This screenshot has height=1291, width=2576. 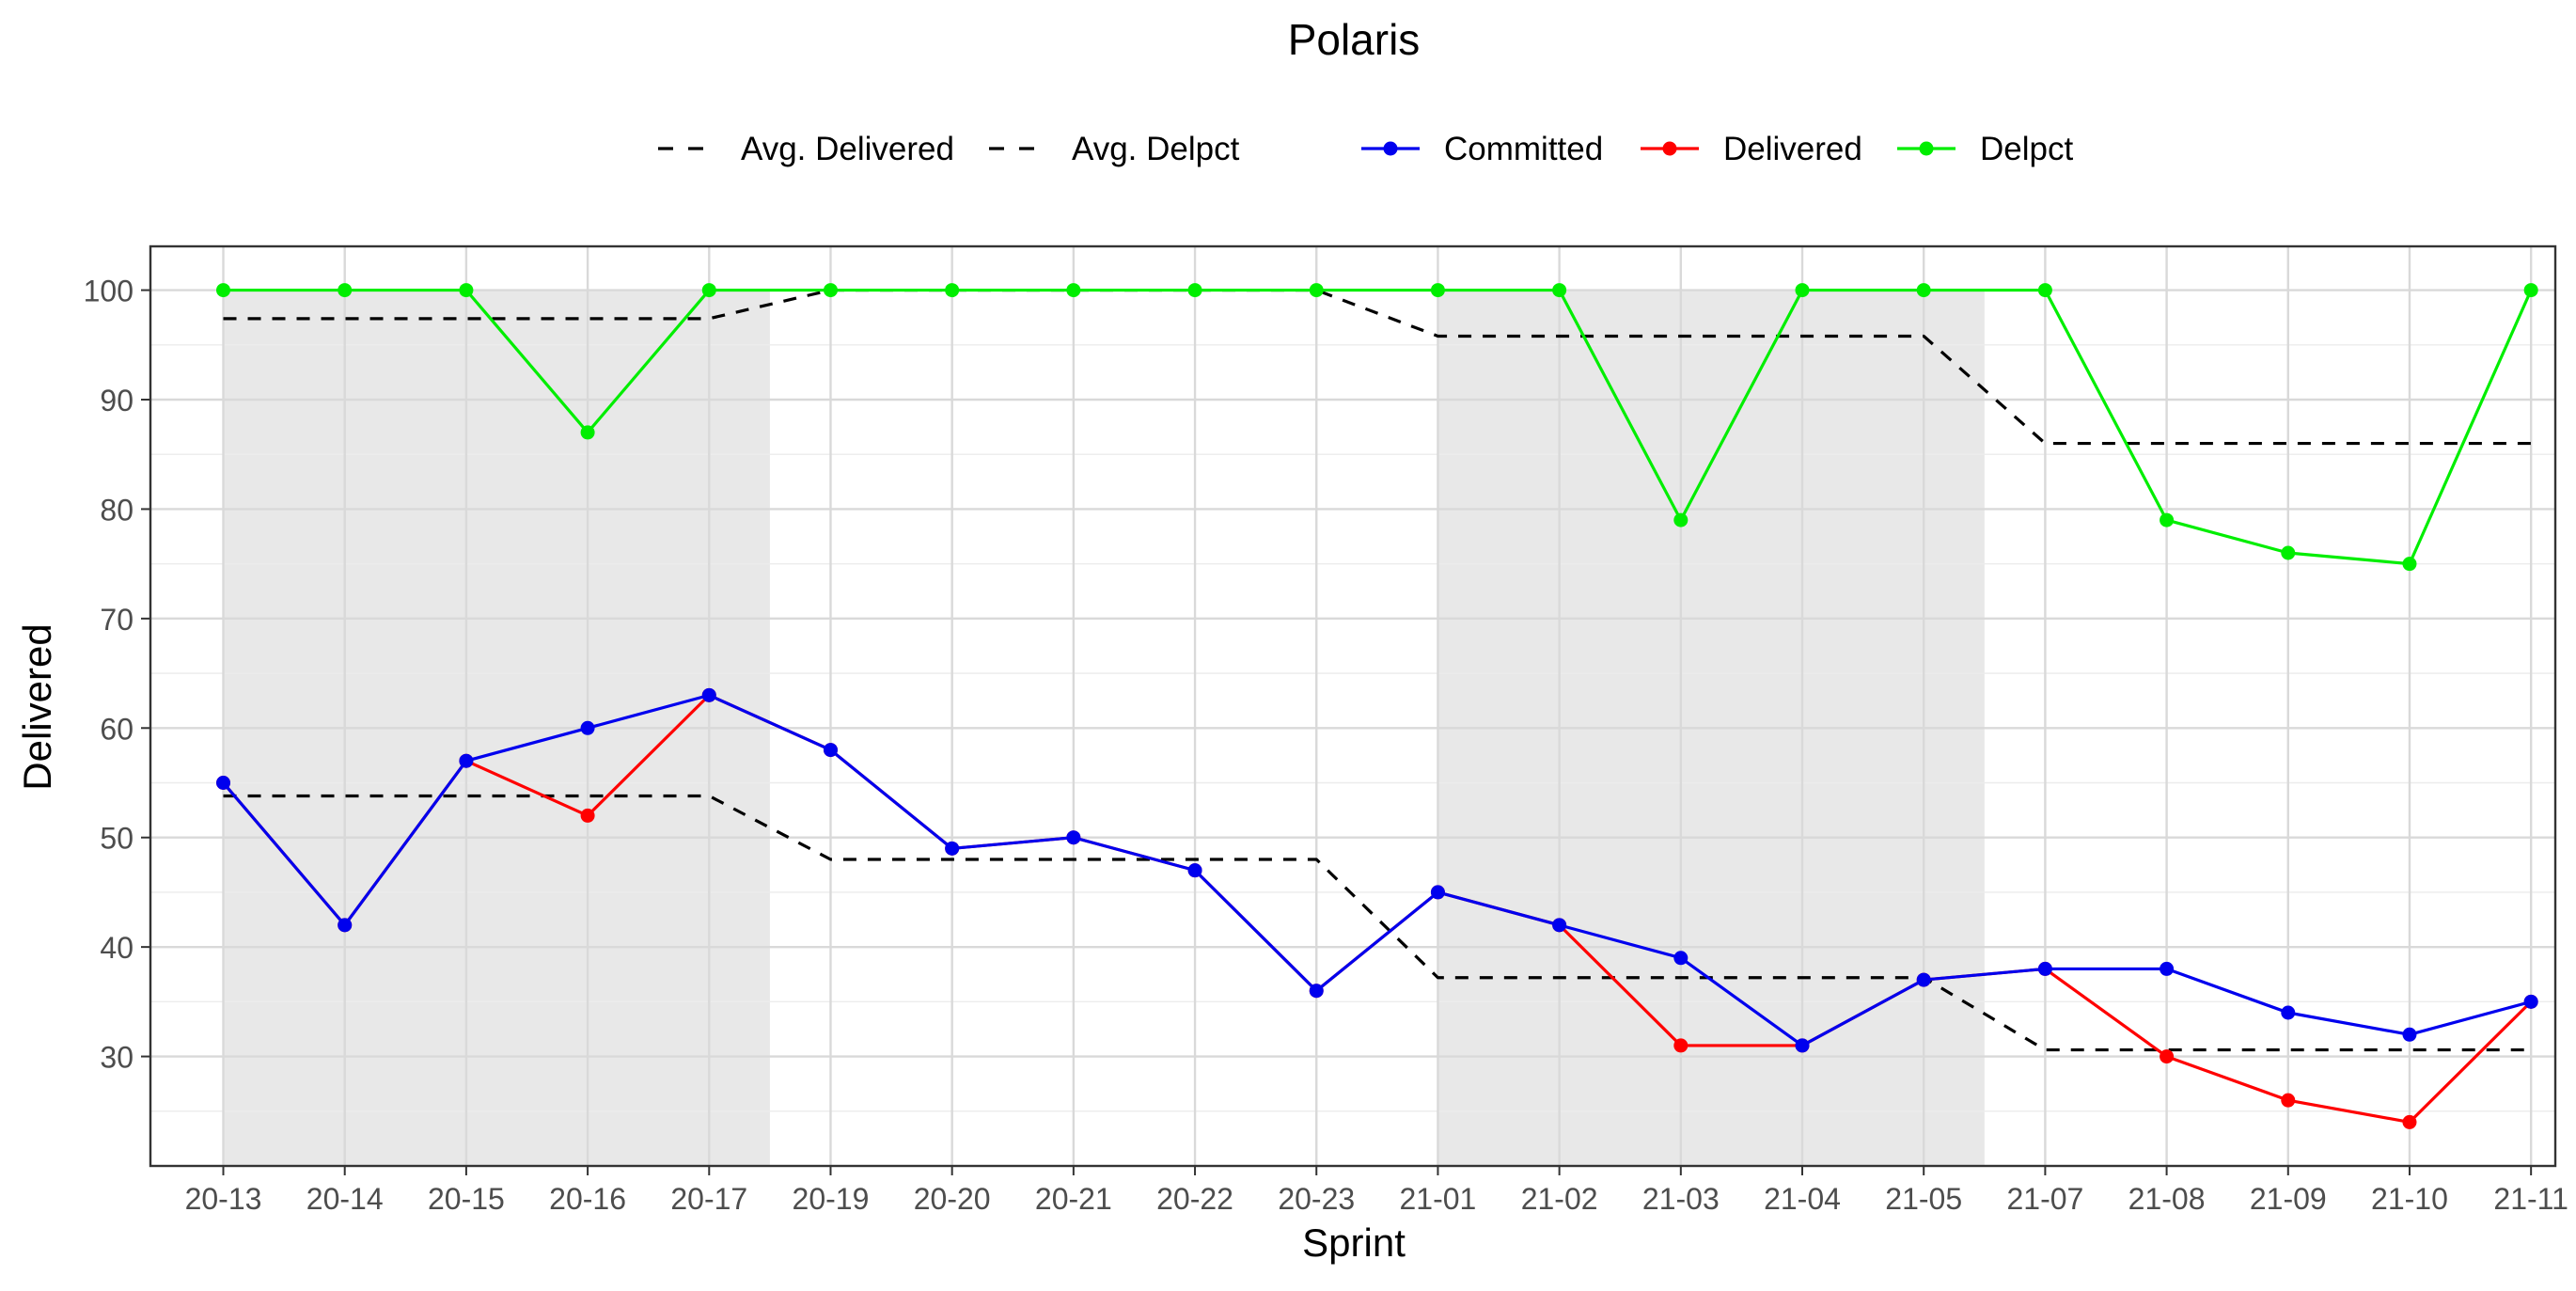 What do you see at coordinates (1681, 1199) in the screenshot?
I see `x-tick-label: 21-03` at bounding box center [1681, 1199].